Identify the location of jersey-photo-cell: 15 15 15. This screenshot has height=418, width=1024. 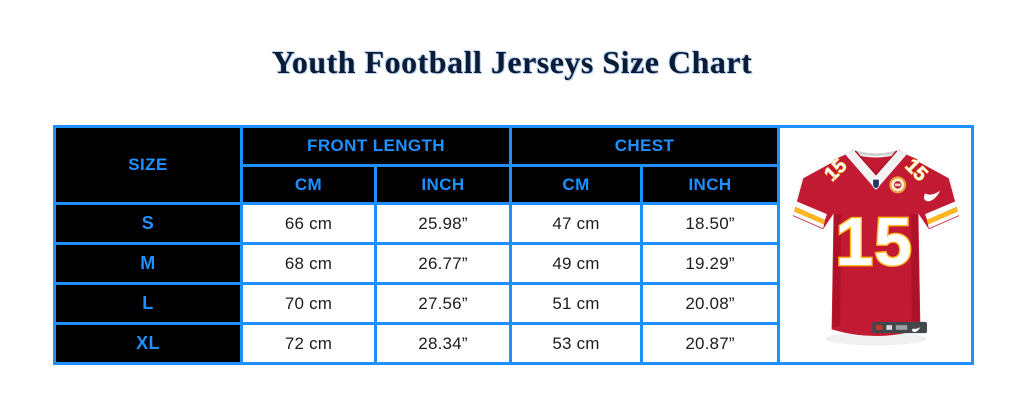
(876, 245).